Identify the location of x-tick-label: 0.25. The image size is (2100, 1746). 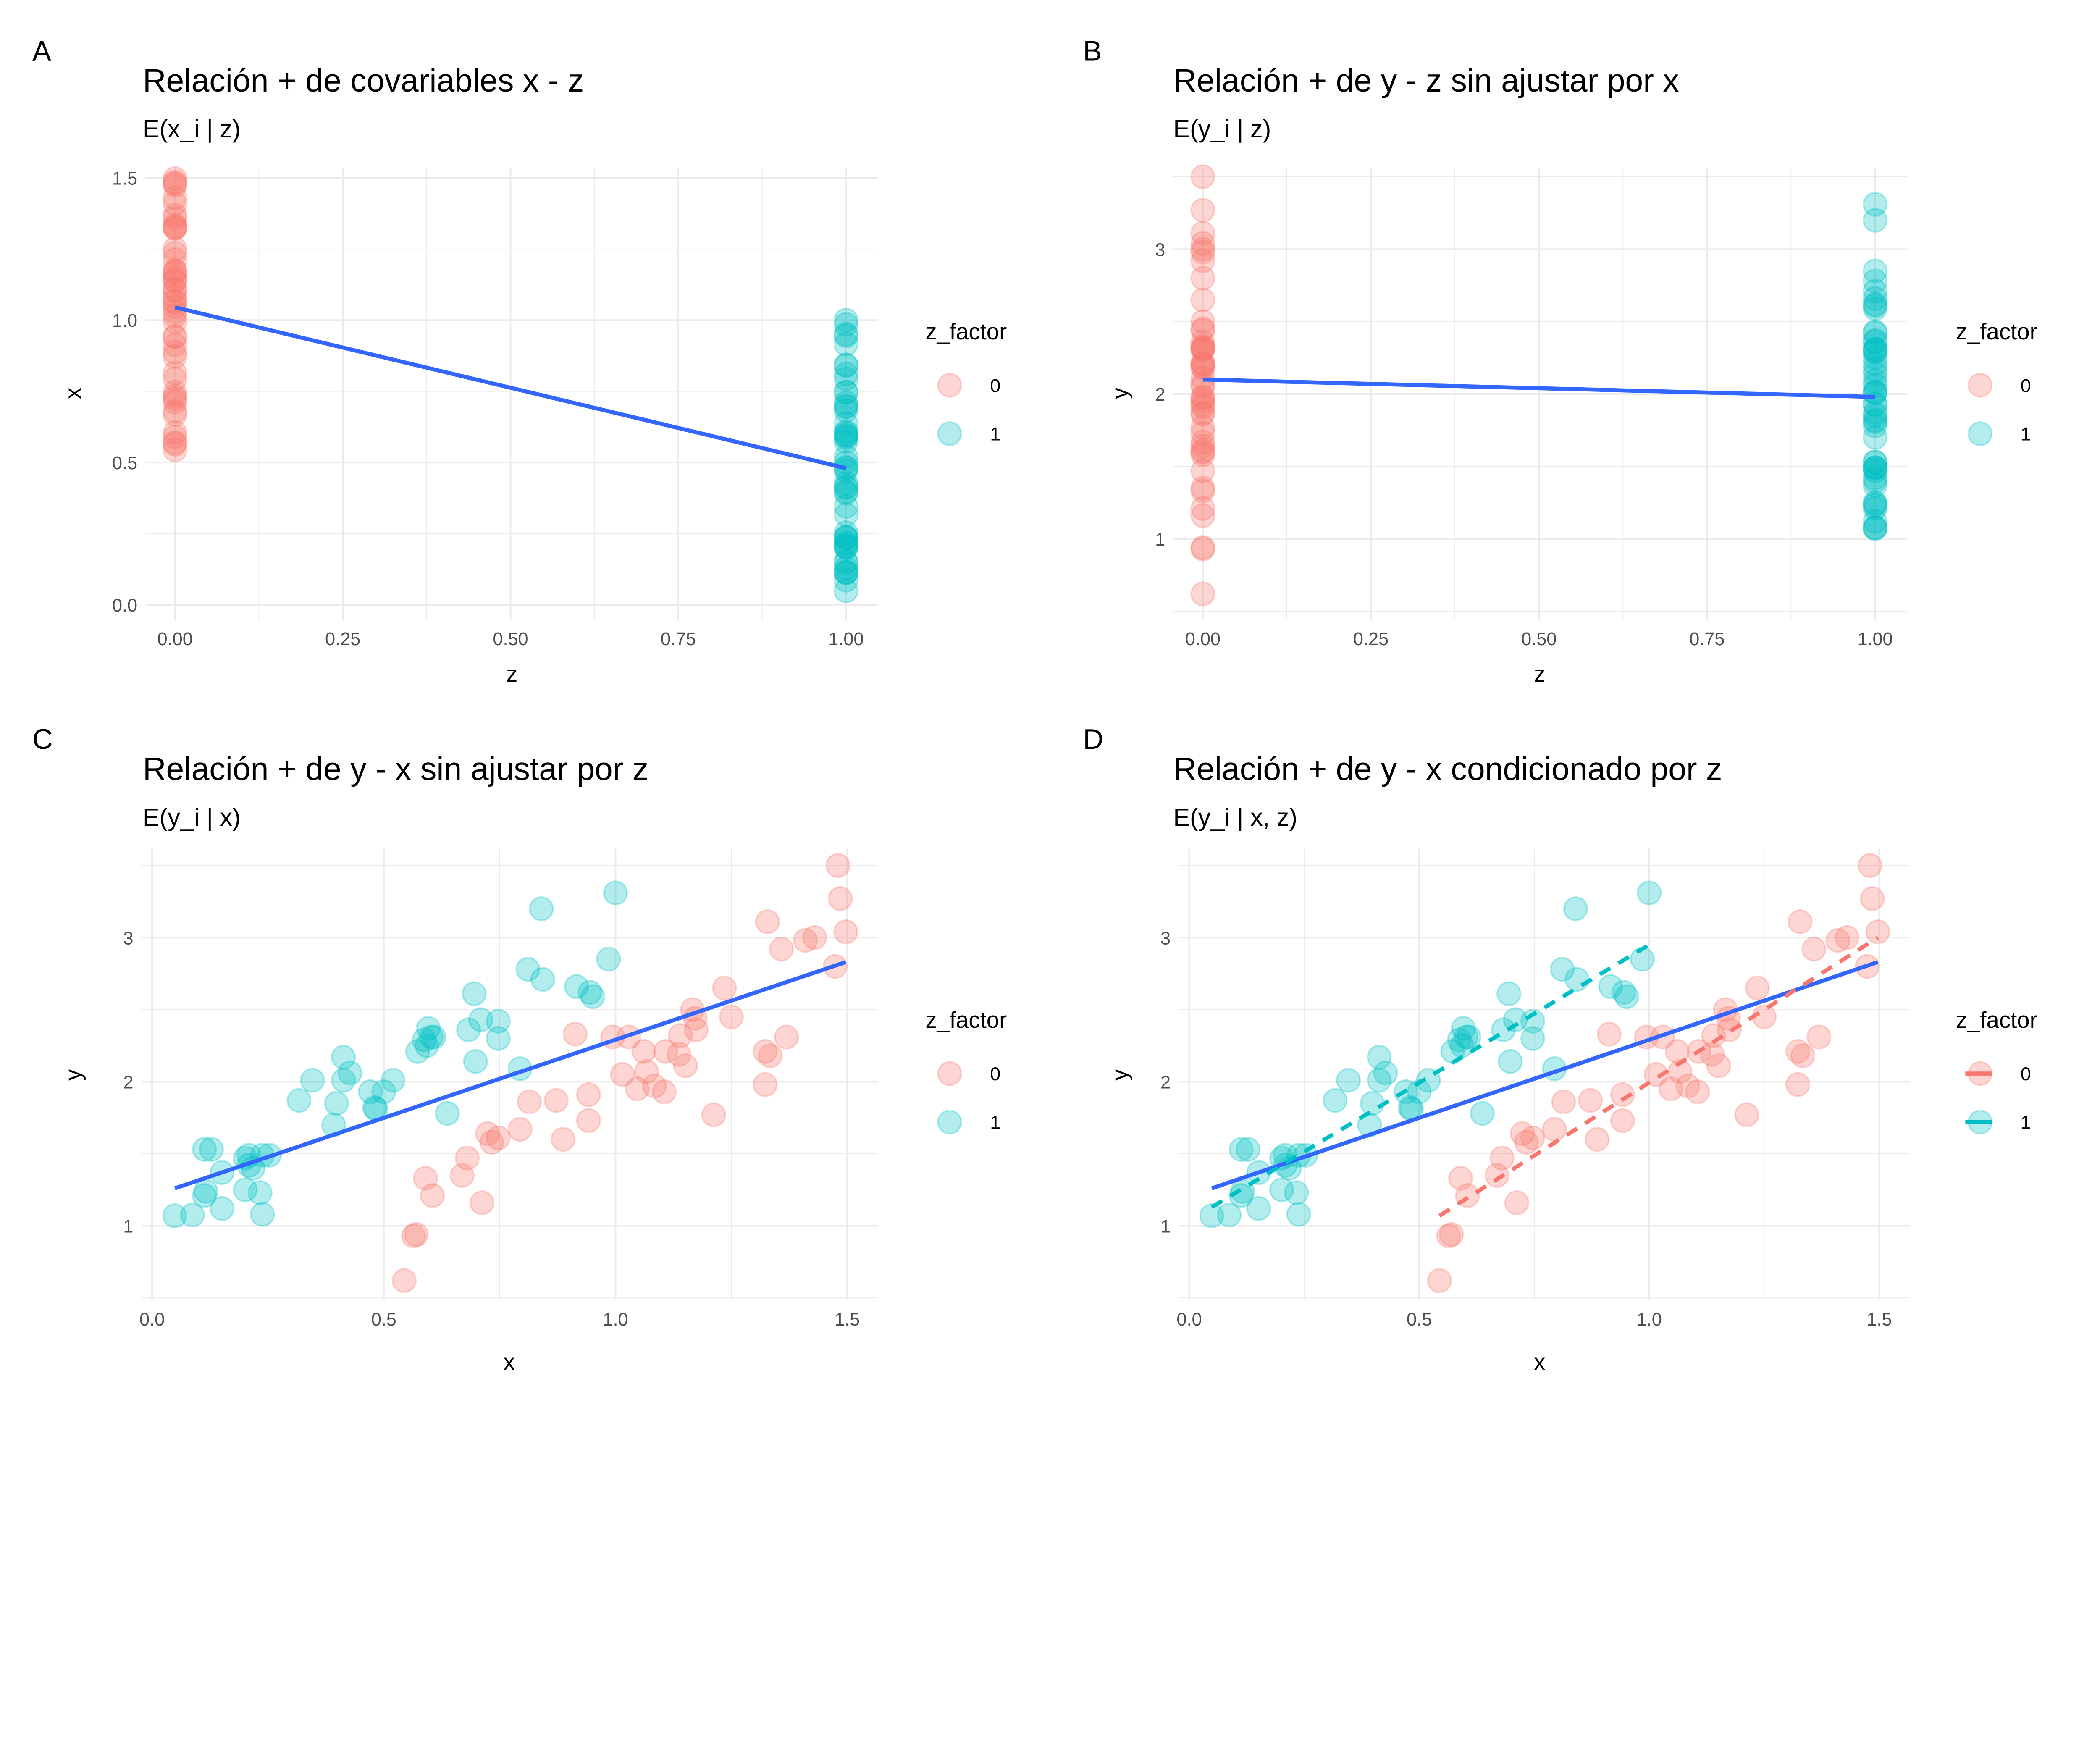
(1371, 639).